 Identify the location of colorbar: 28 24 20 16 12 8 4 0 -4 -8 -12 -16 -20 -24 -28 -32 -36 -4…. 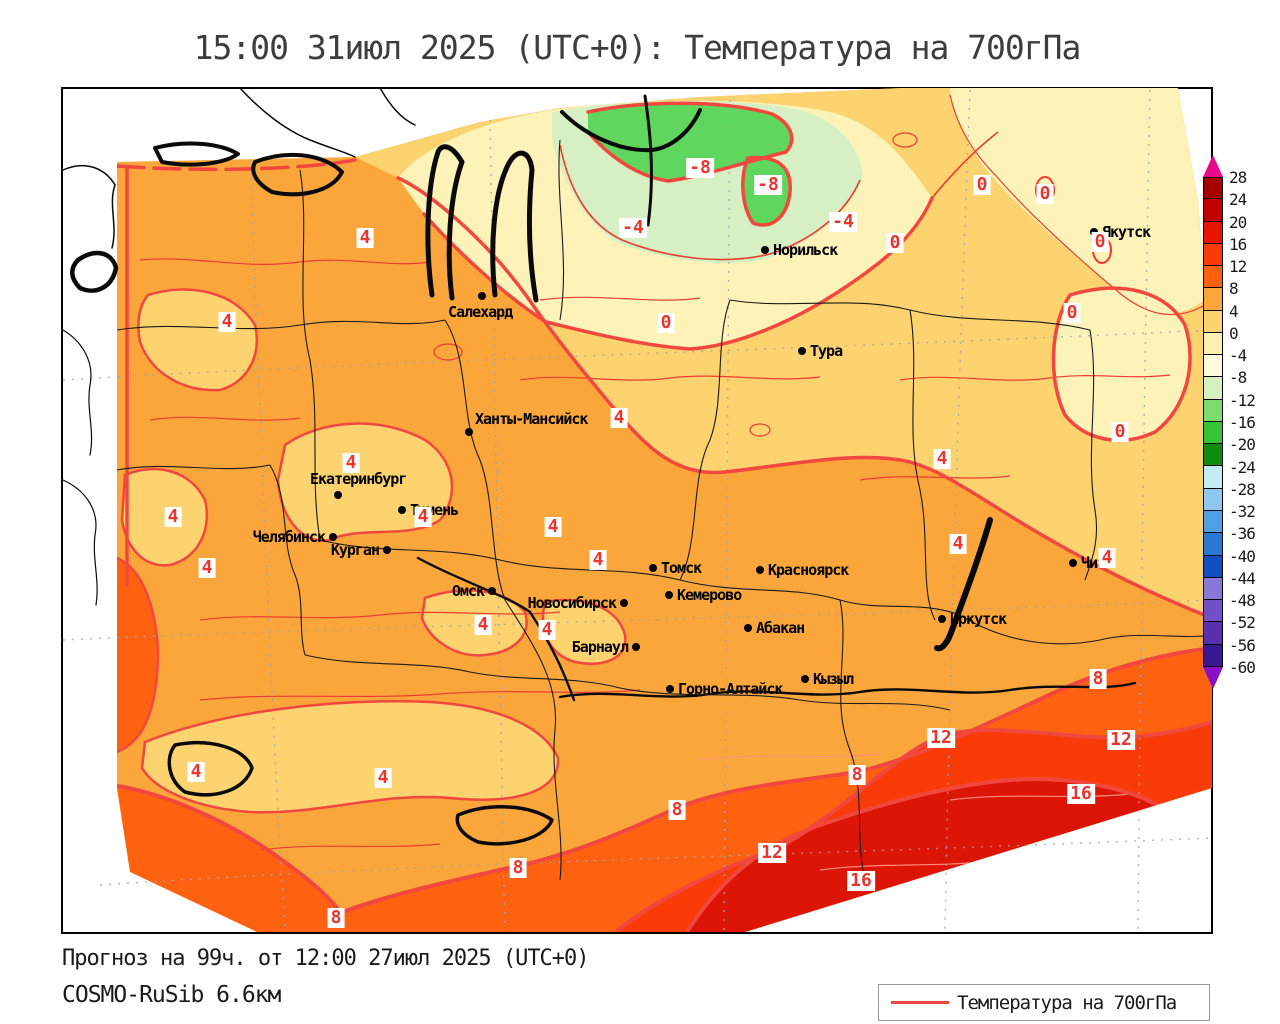
(1241, 427).